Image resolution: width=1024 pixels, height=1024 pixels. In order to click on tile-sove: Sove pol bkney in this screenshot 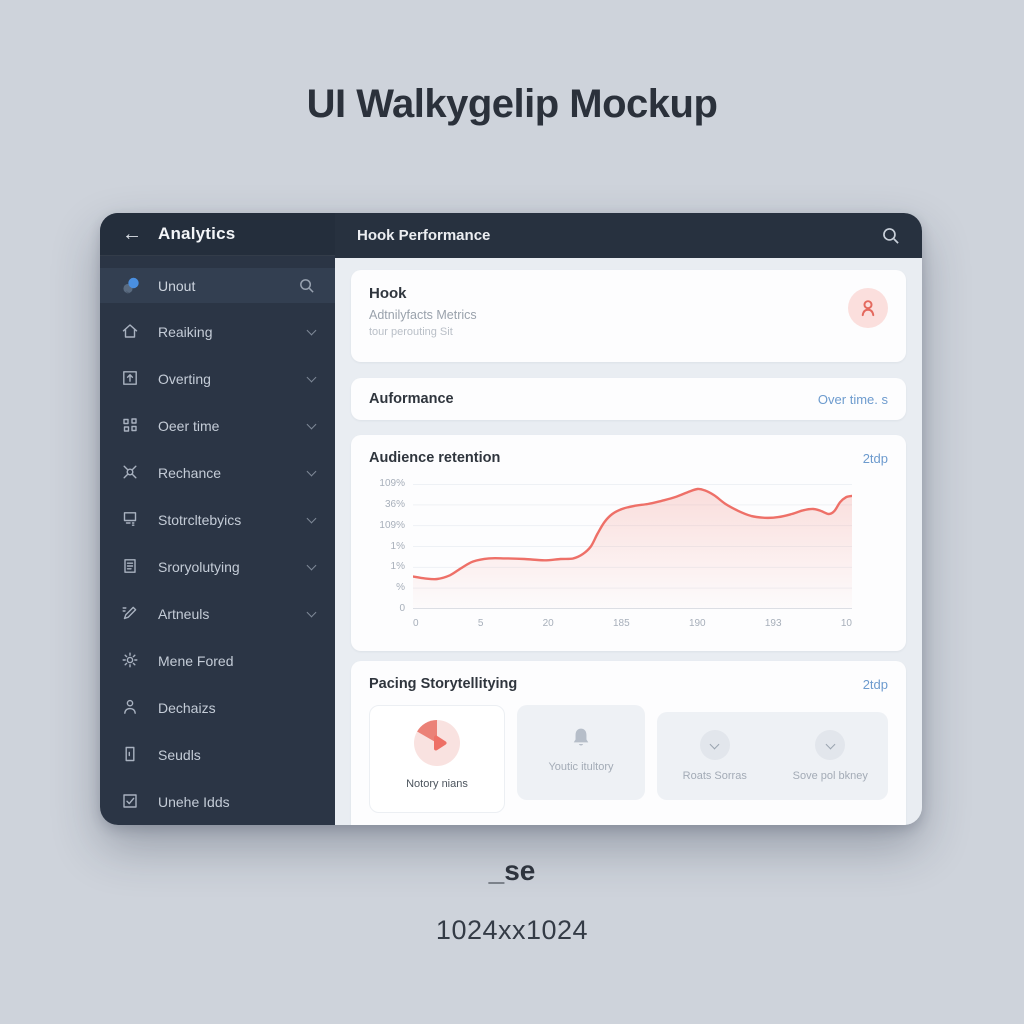, I will do `click(831, 756)`.